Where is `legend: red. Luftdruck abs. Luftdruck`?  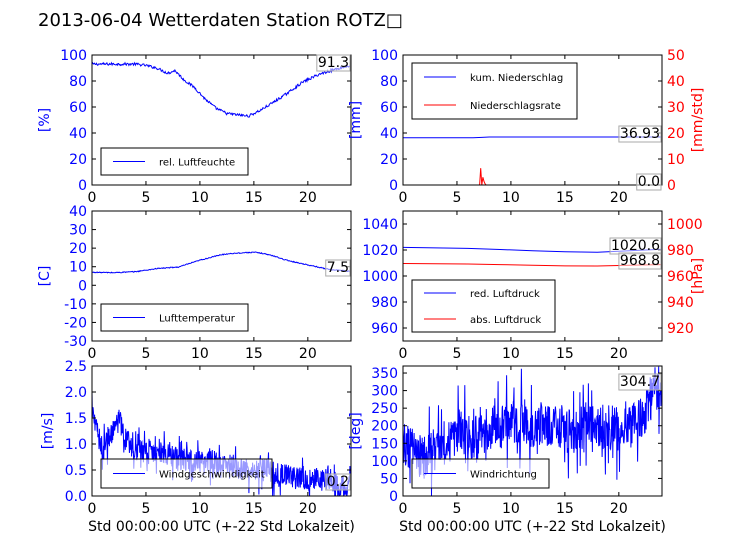 legend: red. Luftdruck abs. Luftdruck is located at coordinates (483, 306).